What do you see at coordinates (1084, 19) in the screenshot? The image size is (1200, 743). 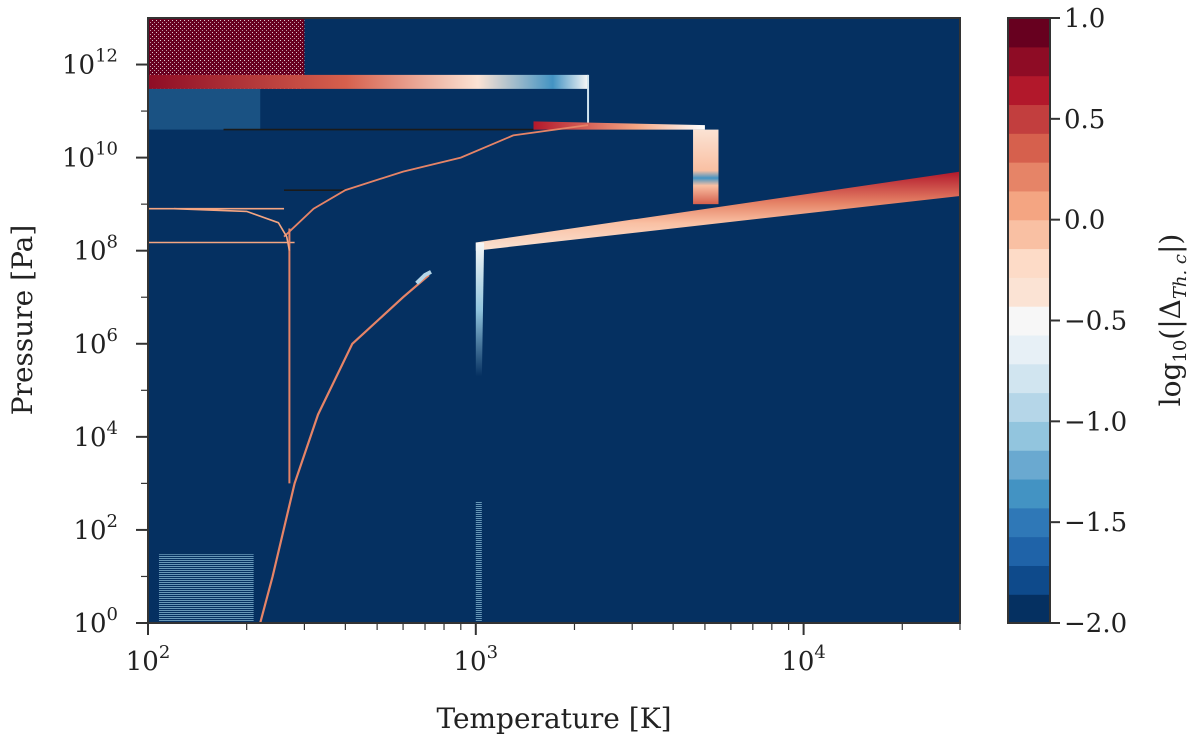 I see `colorbar-tick-label: 1.0` at bounding box center [1084, 19].